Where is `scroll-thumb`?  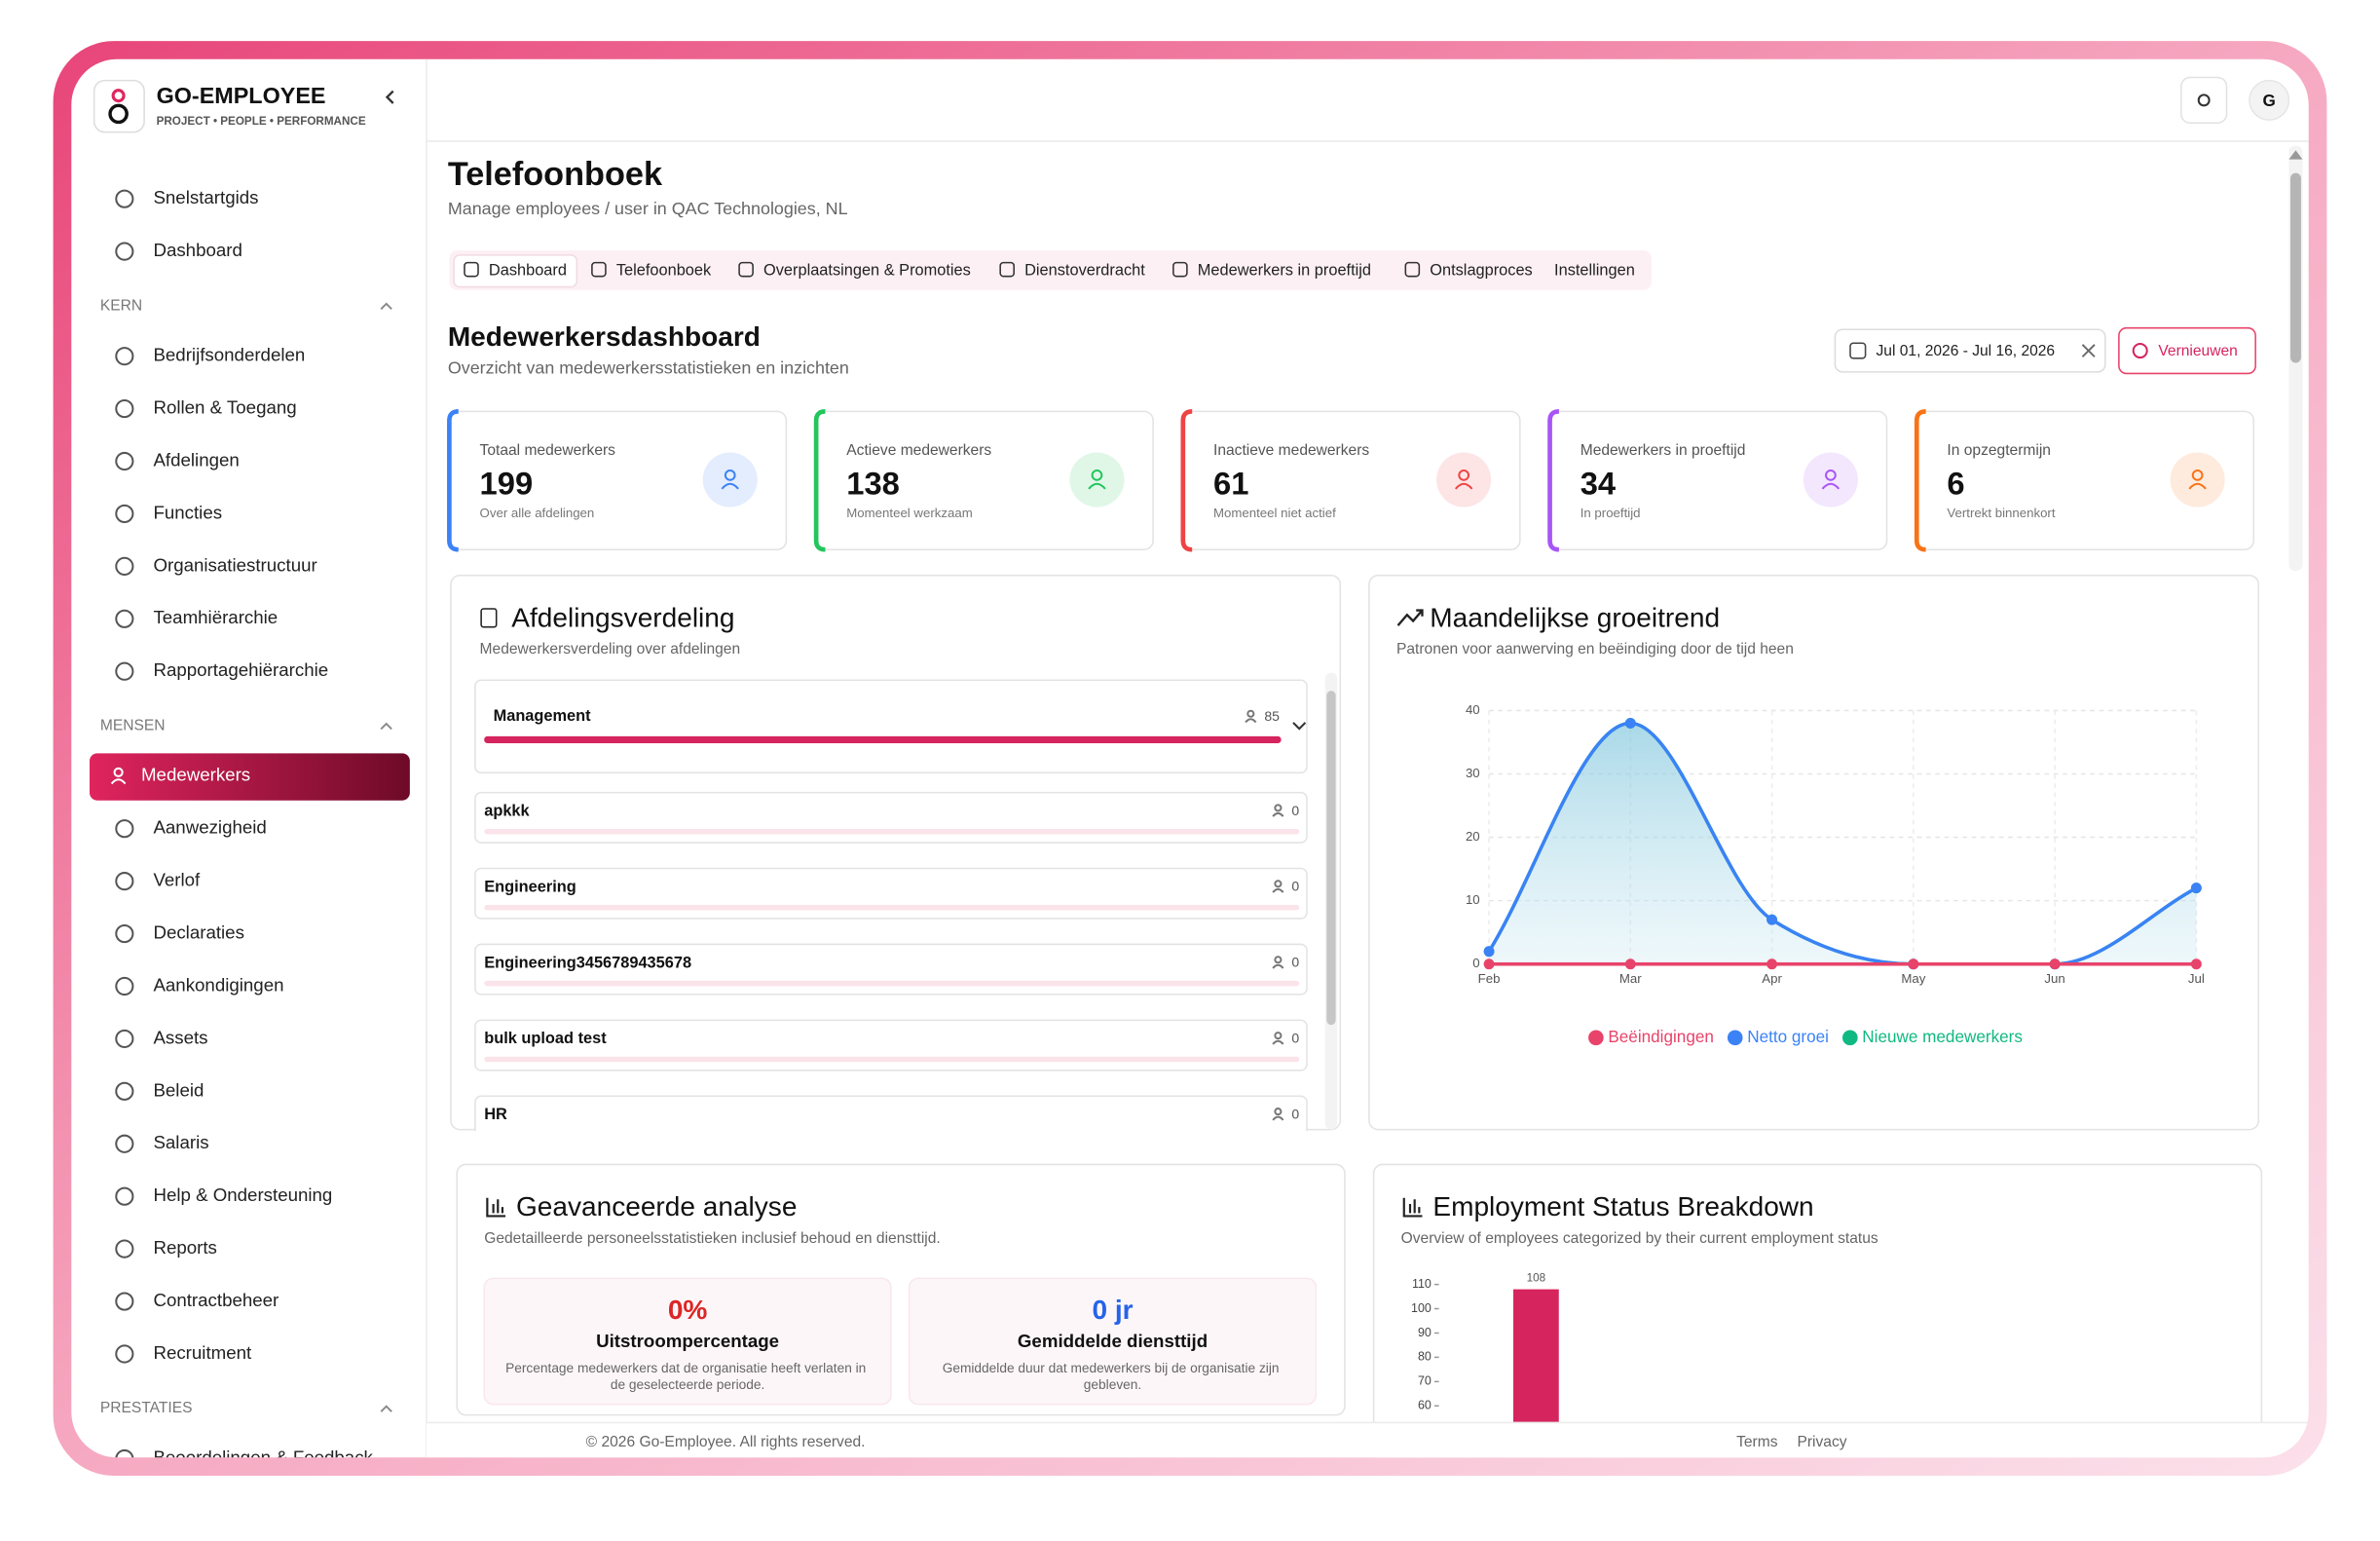
scroll-thumb is located at coordinates (1331, 858).